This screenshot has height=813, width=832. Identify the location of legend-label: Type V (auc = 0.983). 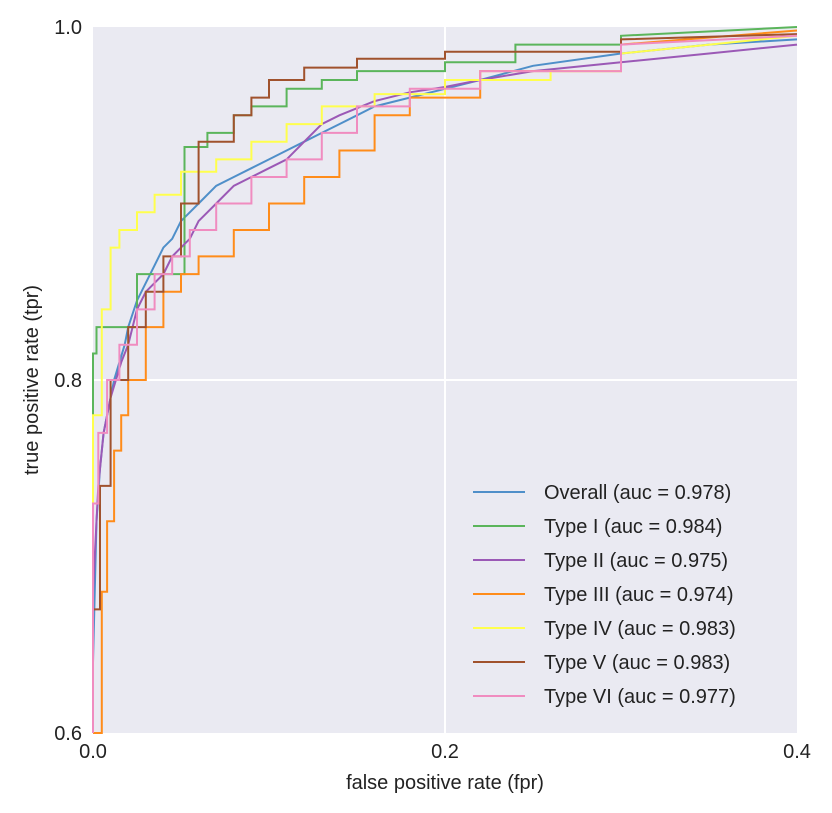
(637, 663).